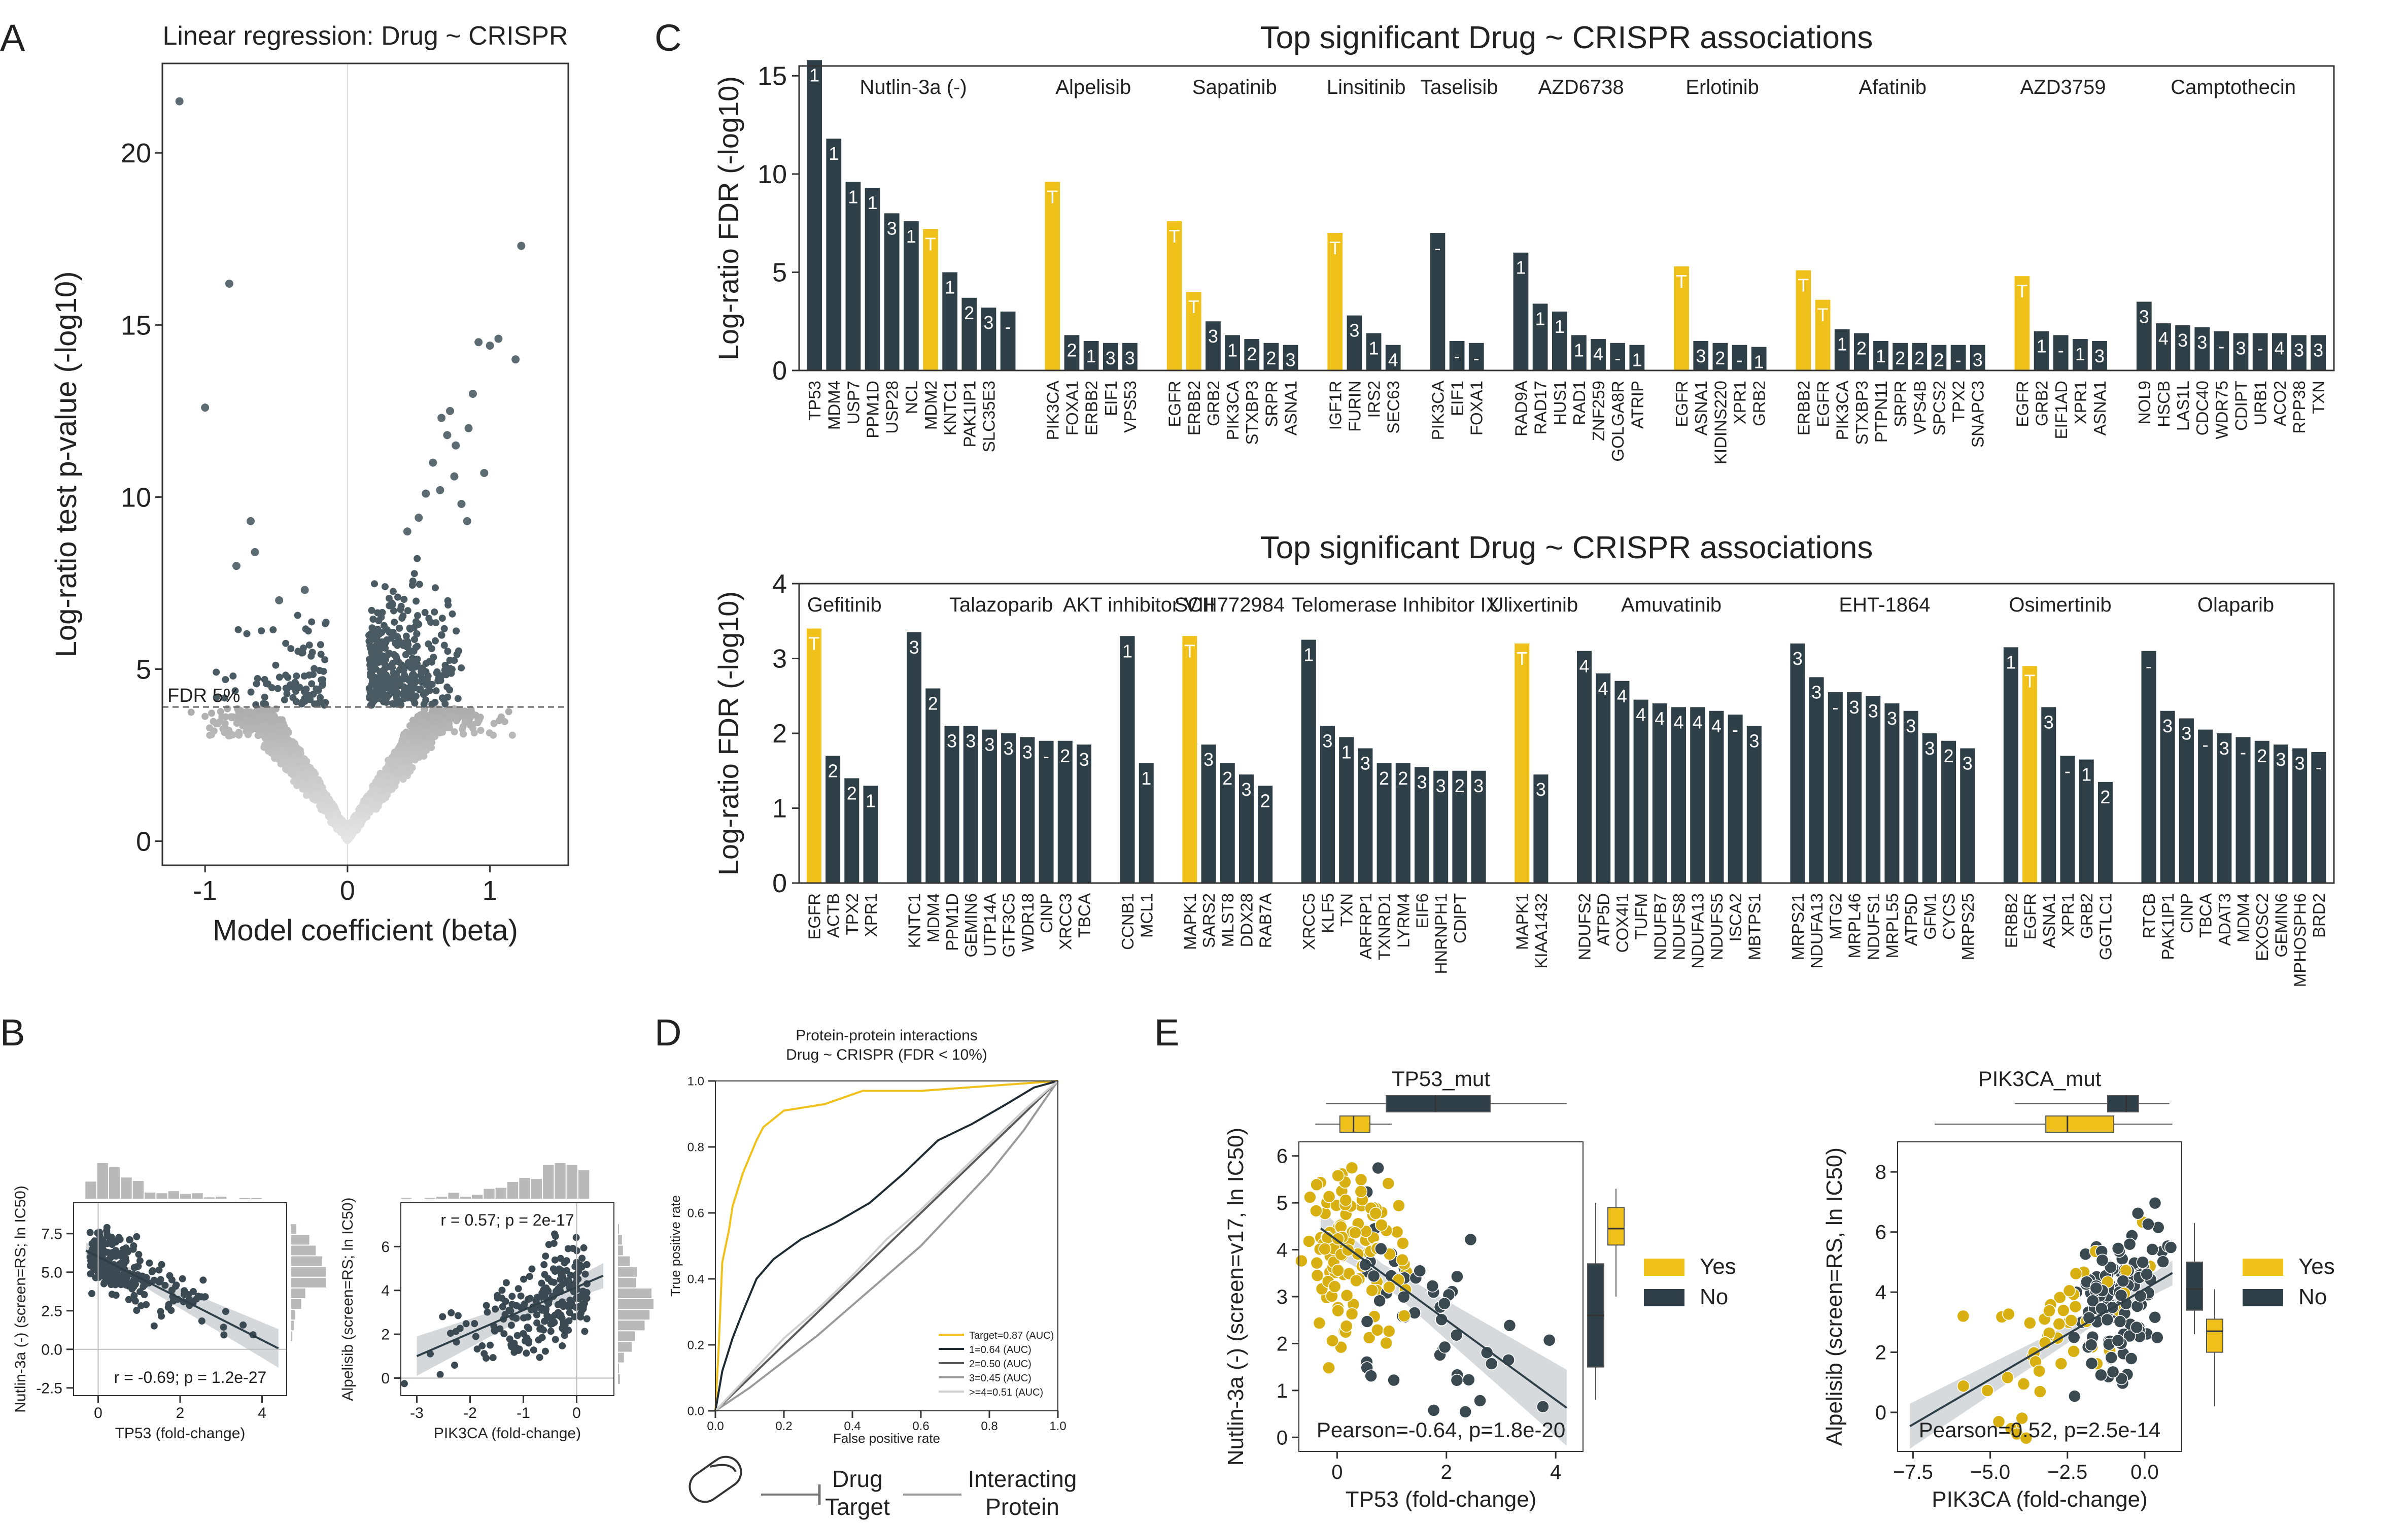 The width and height of the screenshot is (2408, 1524). Describe the element at coordinates (386, 1248) in the screenshot. I see `y-tick-label: 6` at that location.